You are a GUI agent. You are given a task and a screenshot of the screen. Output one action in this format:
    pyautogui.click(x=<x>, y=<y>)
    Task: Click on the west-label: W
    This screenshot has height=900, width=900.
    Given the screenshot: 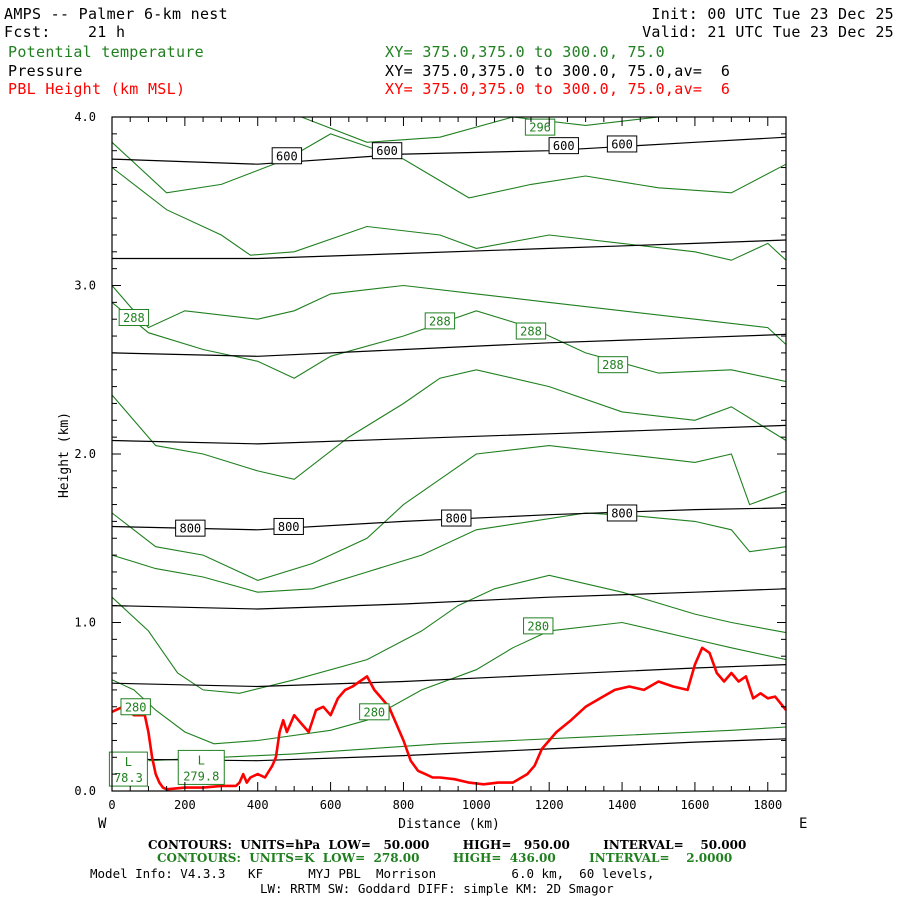 What is the action you would take?
    pyautogui.click(x=102, y=824)
    